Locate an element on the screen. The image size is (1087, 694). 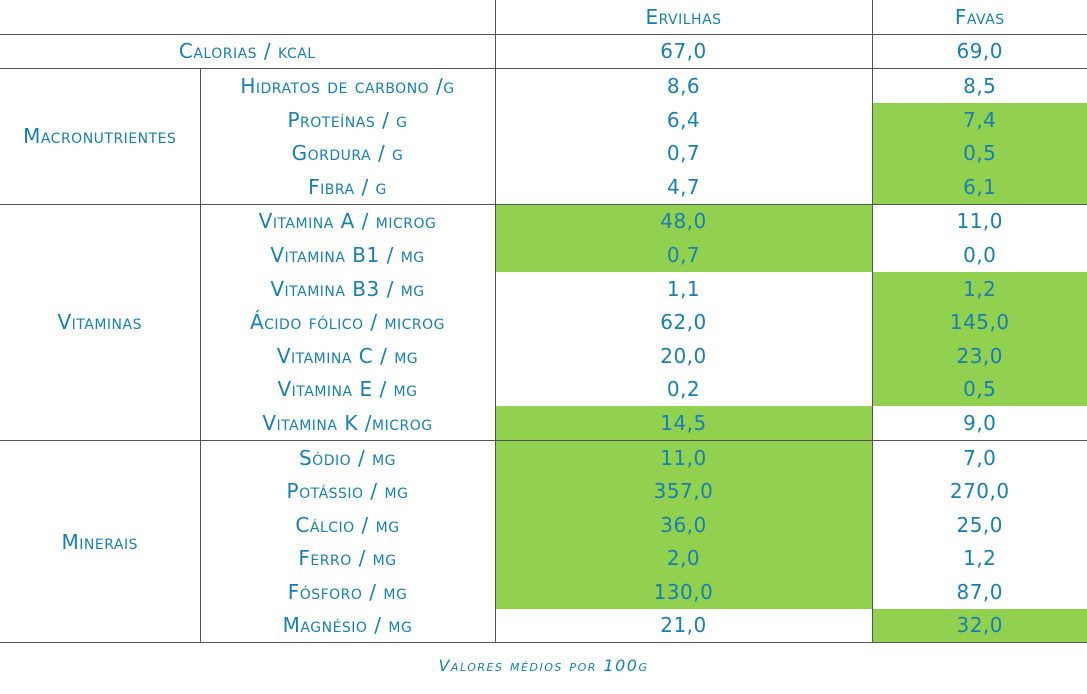
header-favas: Favas is located at coordinates (979, 17).